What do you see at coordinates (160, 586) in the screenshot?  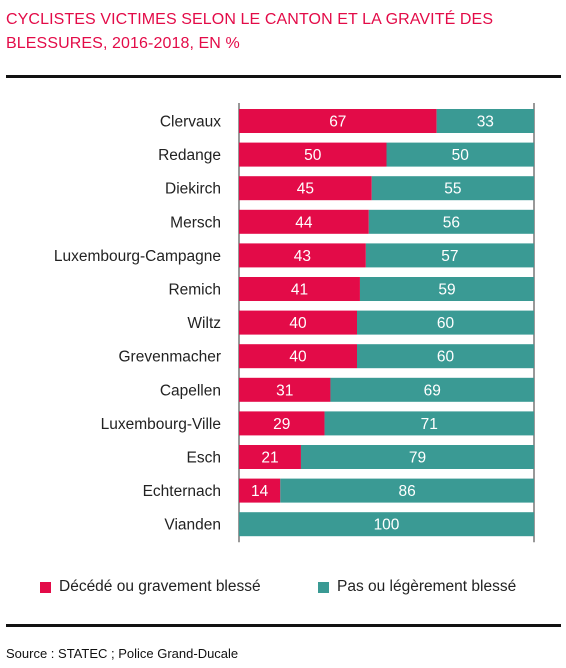 I see `legend-label-primary: Décédé ou gravement blessé` at bounding box center [160, 586].